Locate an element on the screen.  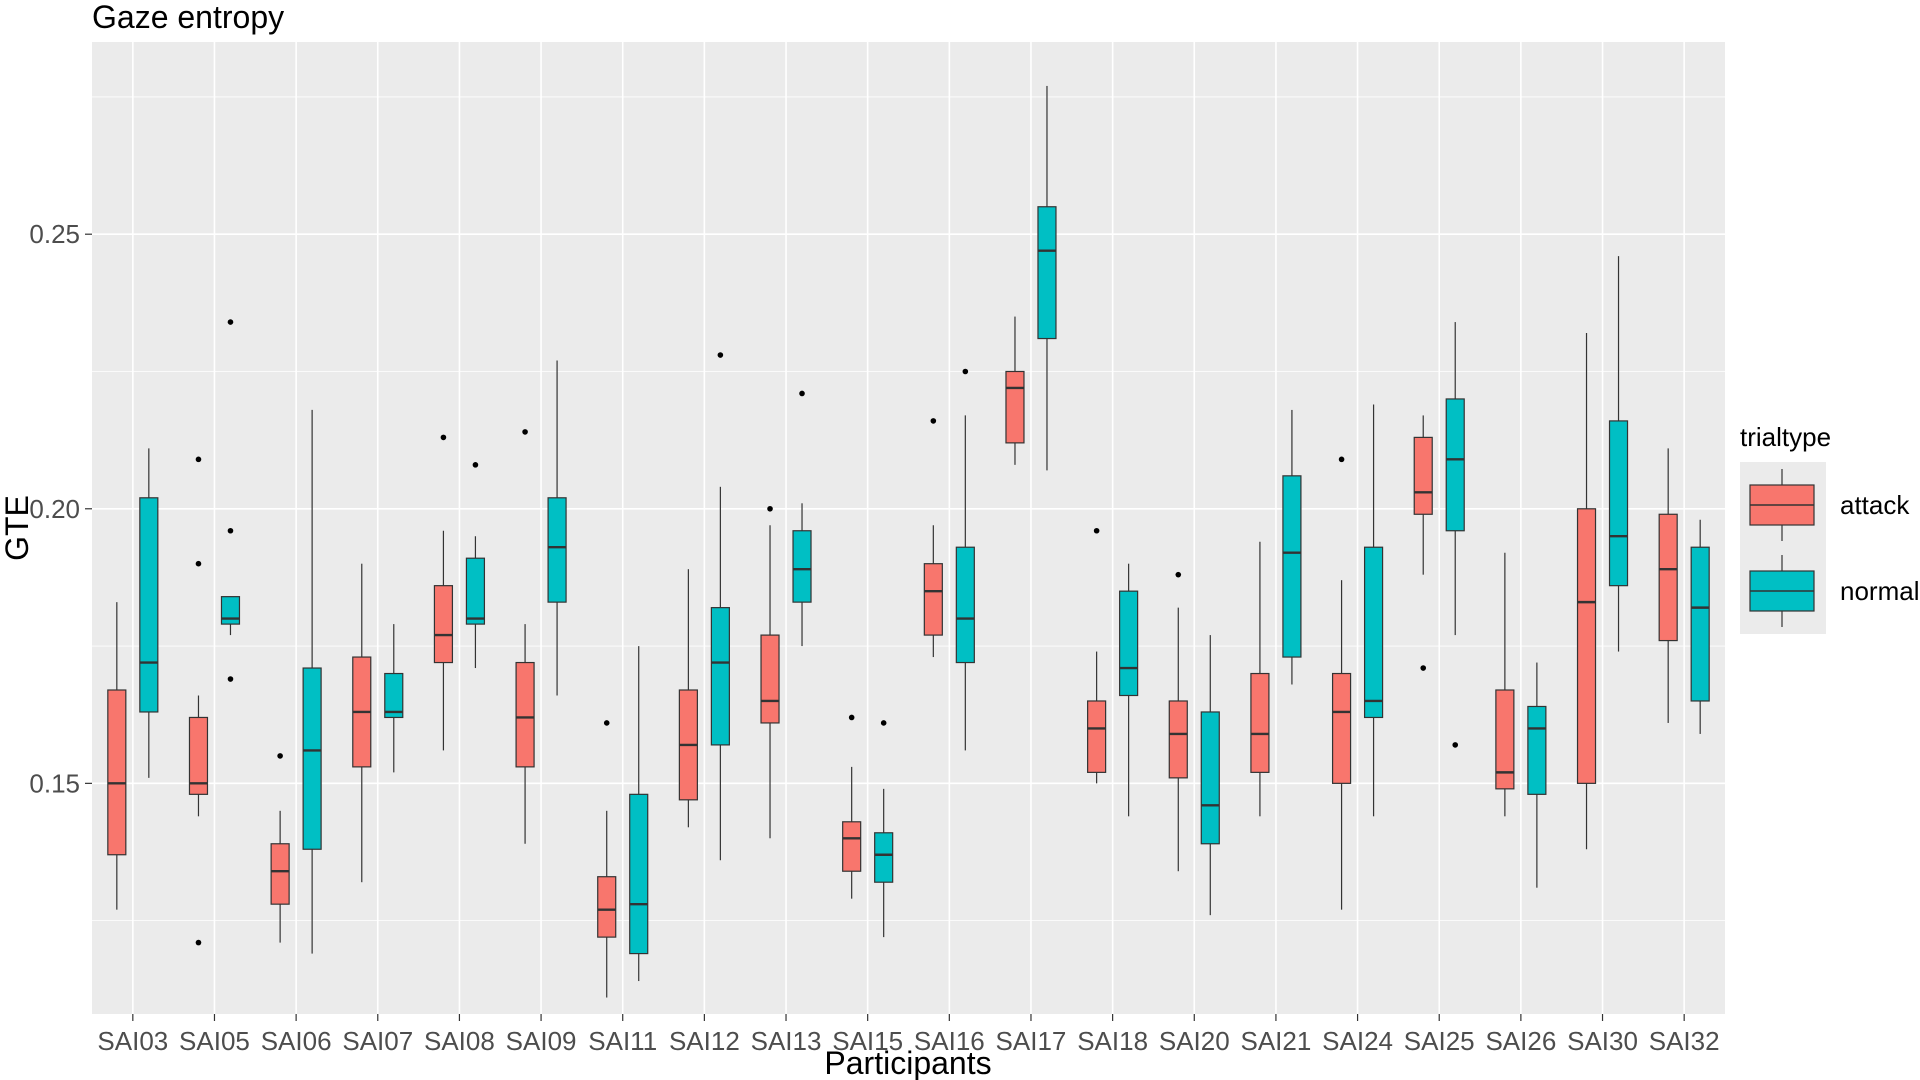
boxplot-normal-SAI07 is located at coordinates (394, 698).